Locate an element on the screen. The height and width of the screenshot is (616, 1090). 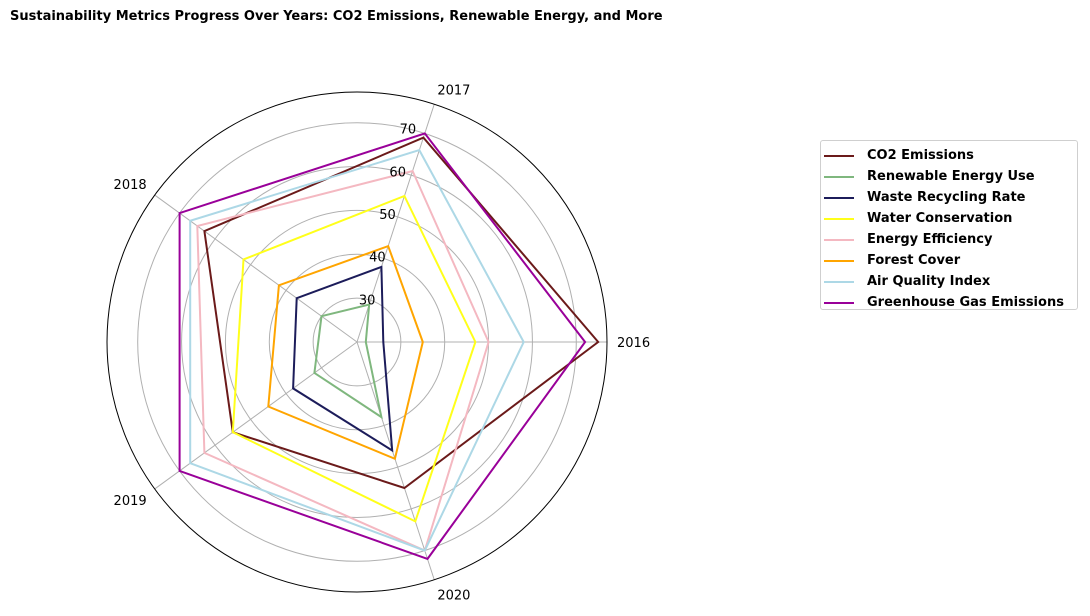
legend-item: Air Quality Index is located at coordinates (950, 281).